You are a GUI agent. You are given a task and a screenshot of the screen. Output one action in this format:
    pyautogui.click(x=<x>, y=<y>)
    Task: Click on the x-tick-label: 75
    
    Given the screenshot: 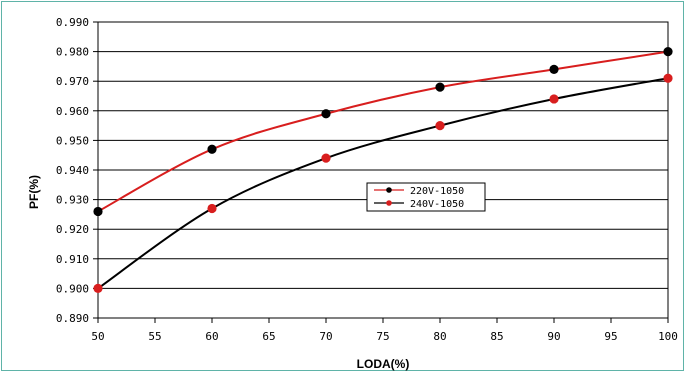 What is the action you would take?
    pyautogui.click(x=382, y=336)
    